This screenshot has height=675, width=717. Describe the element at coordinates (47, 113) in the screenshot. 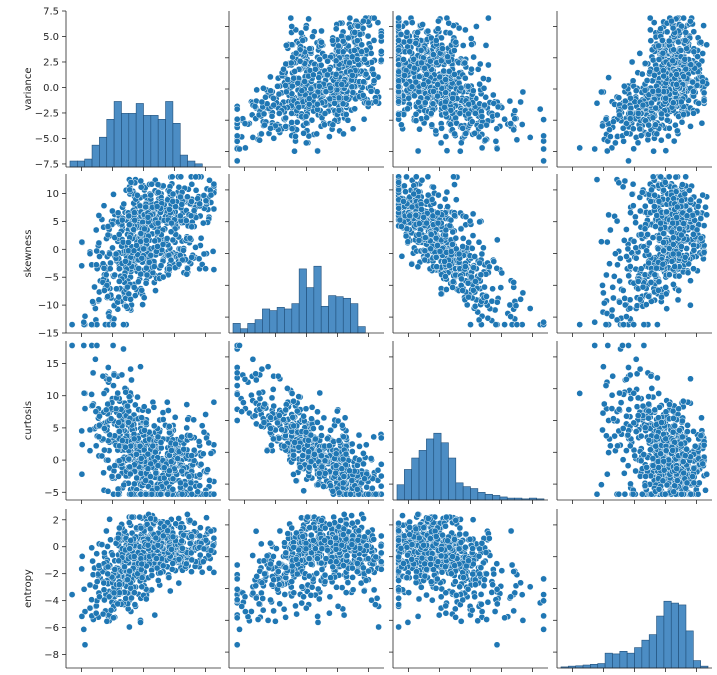

I see `y-tick-label: −2.5` at that location.